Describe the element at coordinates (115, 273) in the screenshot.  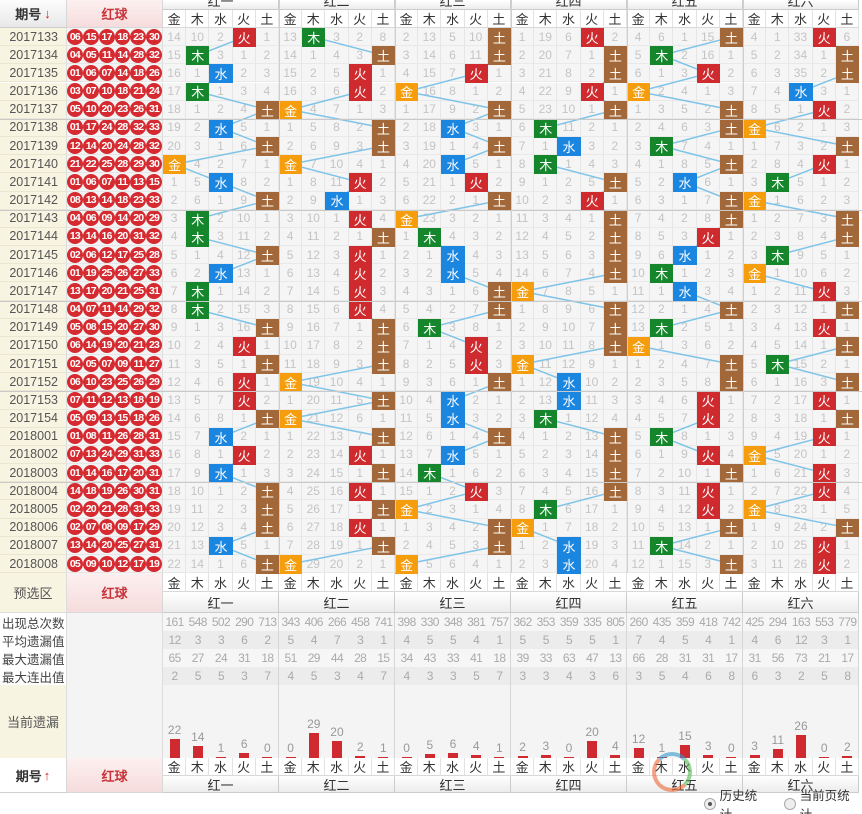
I see `red-balls: 01 19 25 26 27 33` at that location.